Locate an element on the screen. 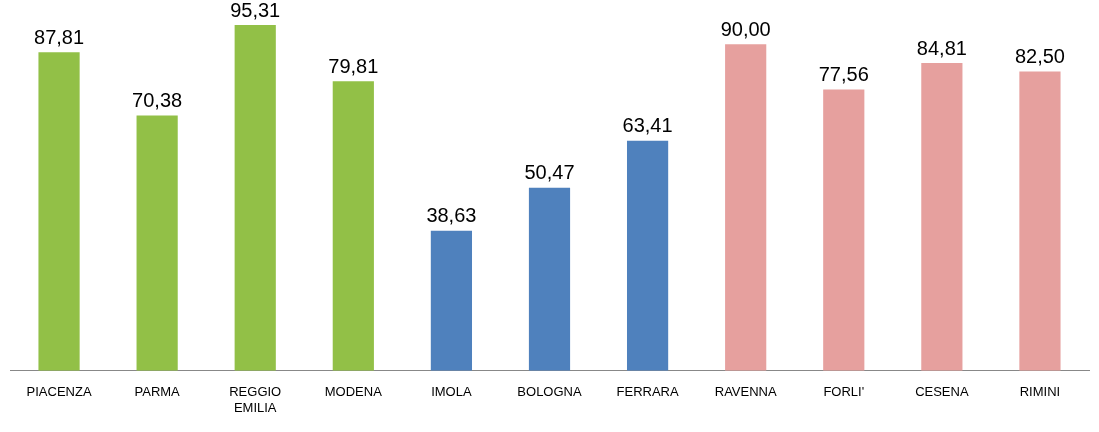  data-label: 79,81 is located at coordinates (353, 65).